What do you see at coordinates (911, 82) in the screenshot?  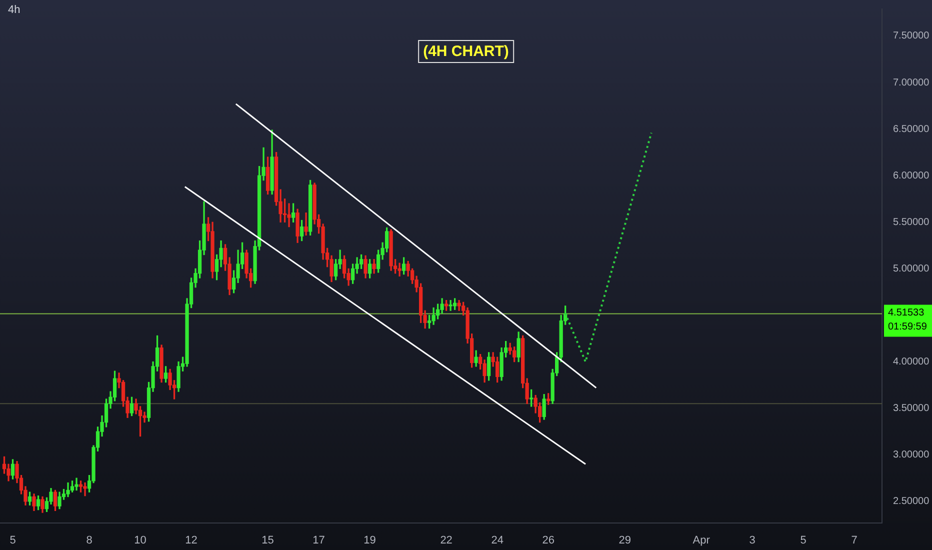 I see `y-tick-label: 7.00000` at bounding box center [911, 82].